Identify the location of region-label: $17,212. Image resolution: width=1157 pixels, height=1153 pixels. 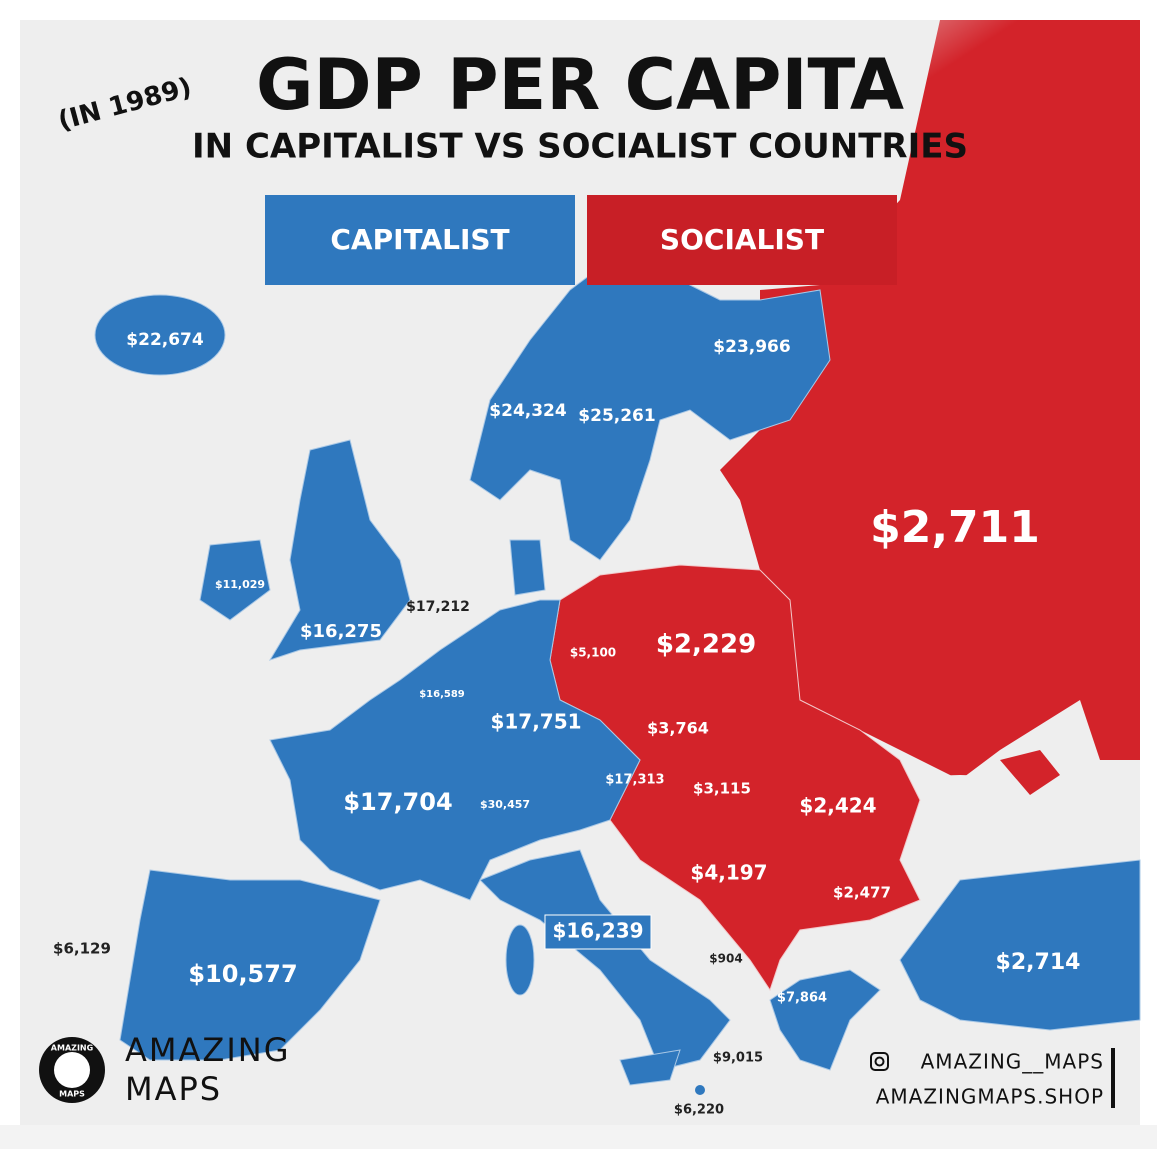
(438, 607).